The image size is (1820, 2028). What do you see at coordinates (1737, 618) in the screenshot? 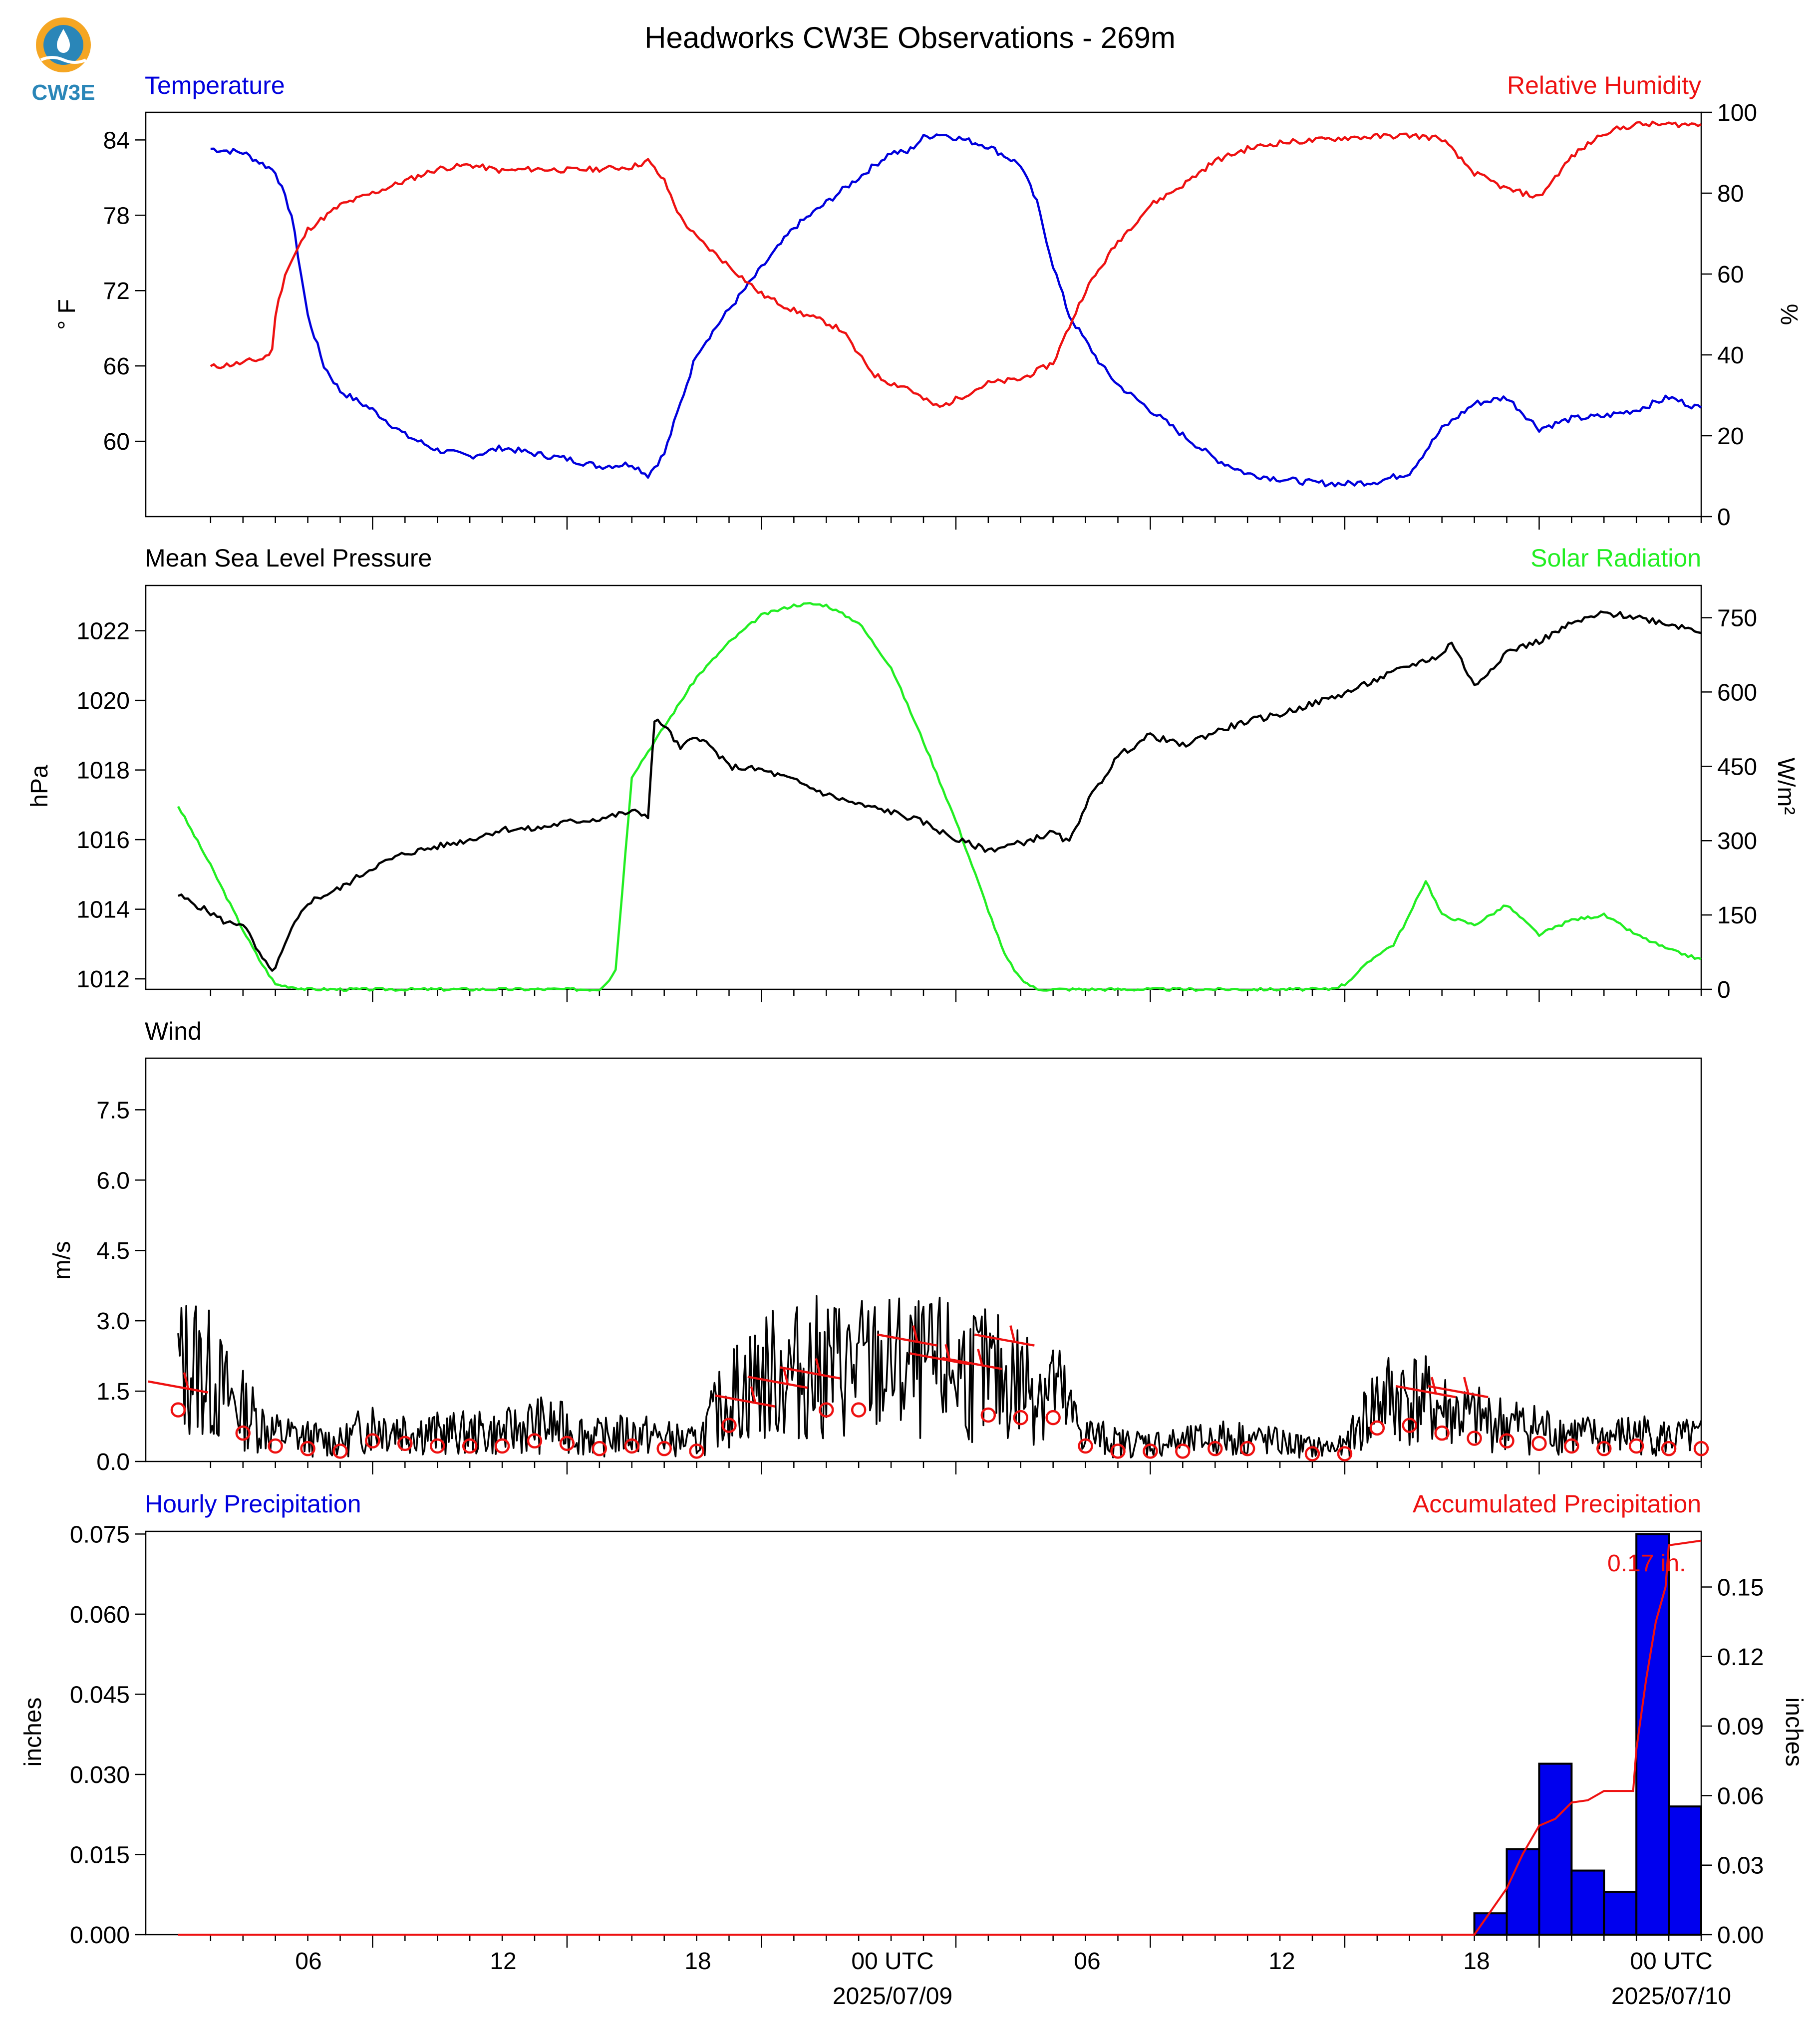
I see `ytick-label: 750` at bounding box center [1737, 618].